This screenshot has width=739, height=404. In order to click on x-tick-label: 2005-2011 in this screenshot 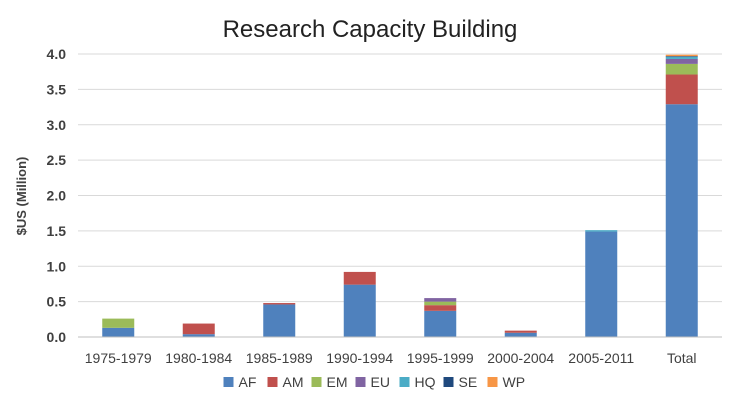, I will do `click(601, 358)`.